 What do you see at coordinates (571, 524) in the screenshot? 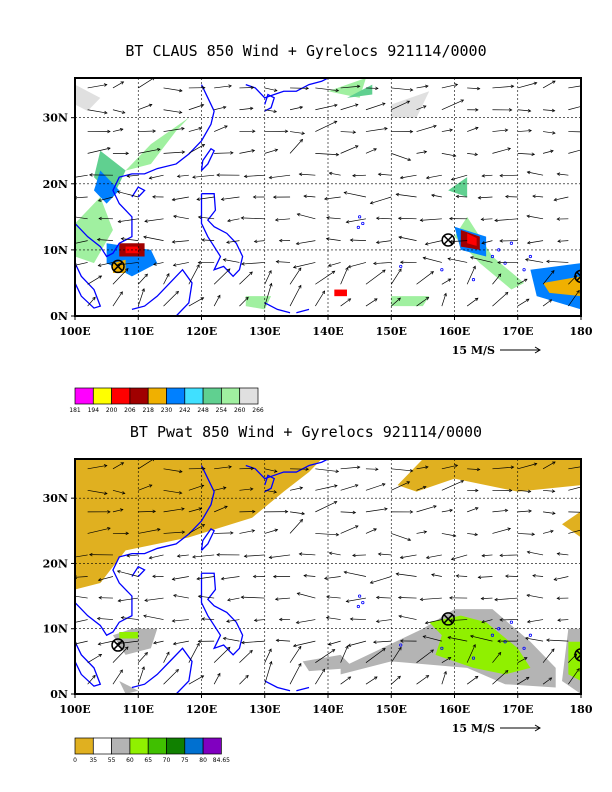
I see `shaded-region` at bounding box center [571, 524].